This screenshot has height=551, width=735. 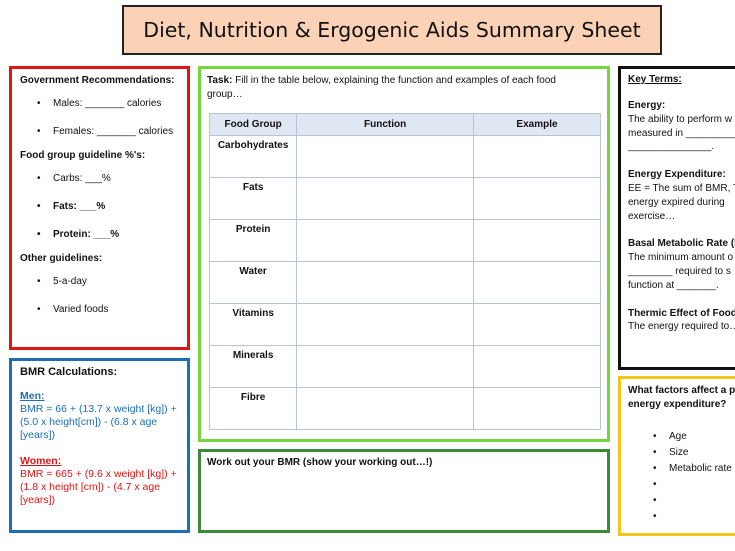 I want to click on table-row: Carbohydrates, so click(x=405, y=156).